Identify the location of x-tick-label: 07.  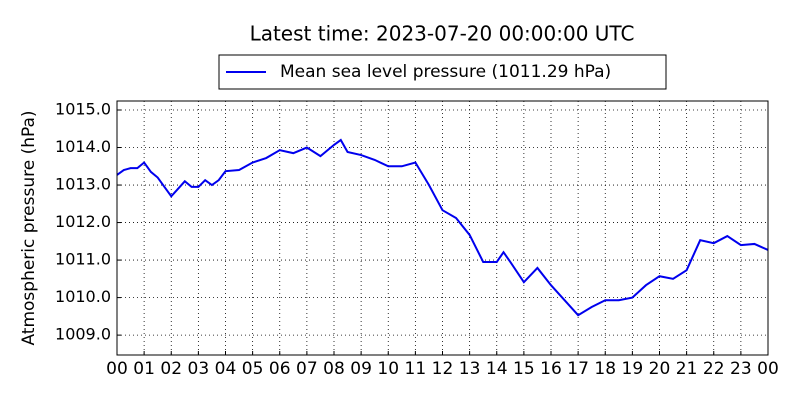
(307, 369).